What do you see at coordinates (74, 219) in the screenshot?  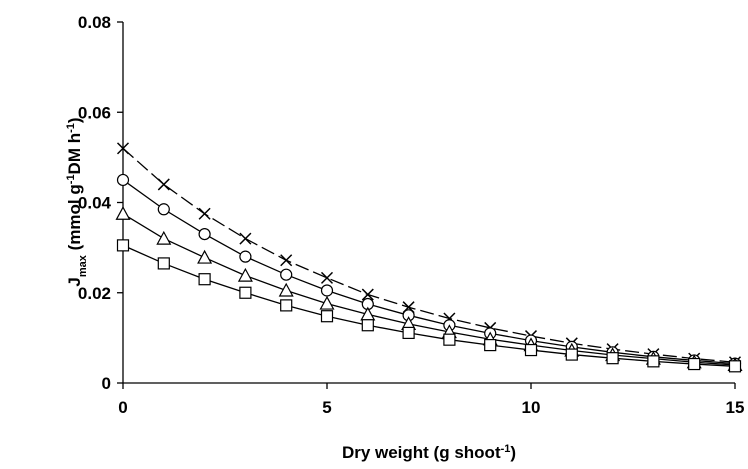 I see `label-part: (mmol g` at bounding box center [74, 219].